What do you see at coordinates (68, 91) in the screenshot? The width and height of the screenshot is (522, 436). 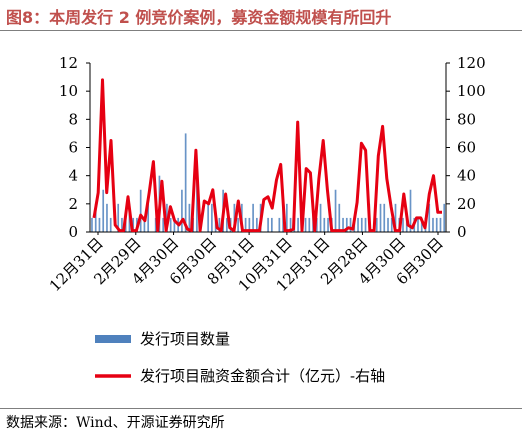 I see `left-tick-label: 10` at bounding box center [68, 91].